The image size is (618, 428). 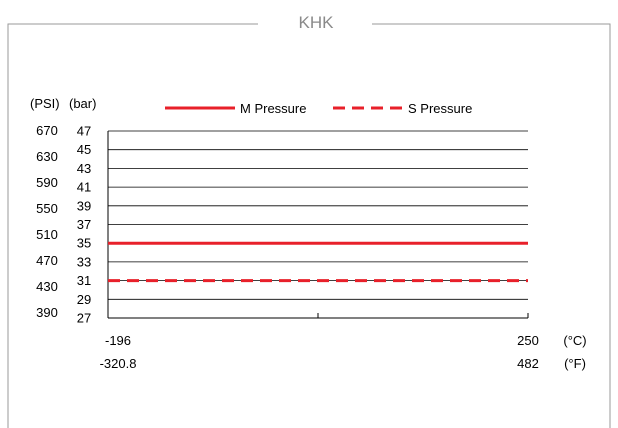 I want to click on y-tick-bar-45: 45, so click(x=84, y=149).